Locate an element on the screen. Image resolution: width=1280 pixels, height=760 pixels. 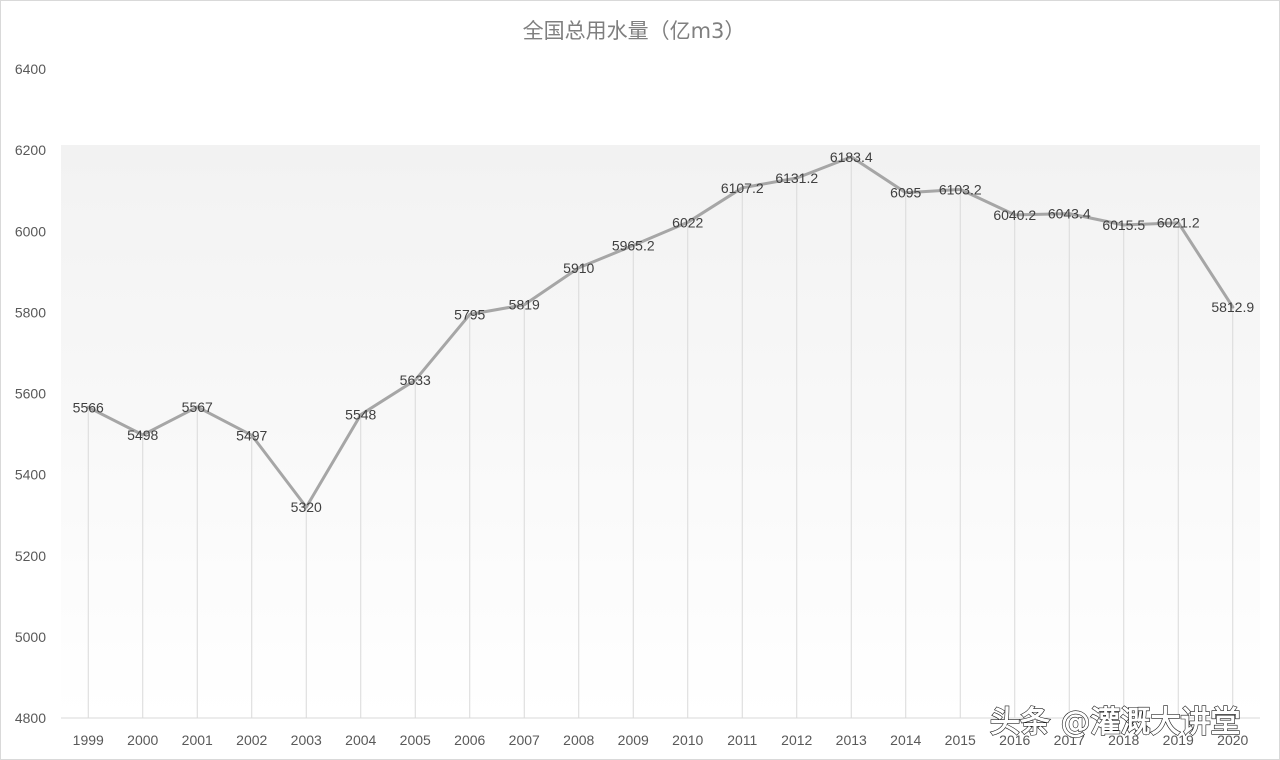
y-axis: 4800 5000 5200 5400 5600 5800 6000 6200 6400 is located at coordinates (30, 393).